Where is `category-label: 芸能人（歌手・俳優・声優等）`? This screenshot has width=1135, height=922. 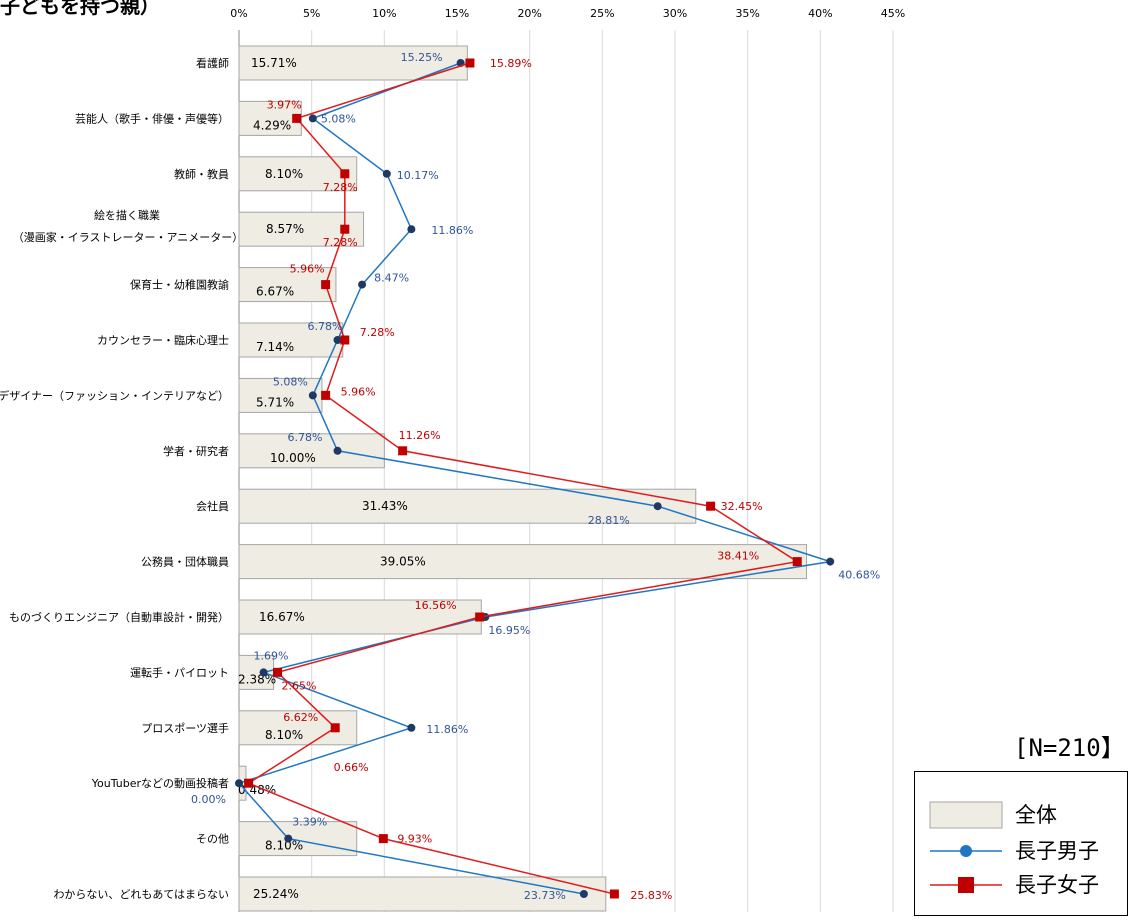
category-label: 芸能人（歌手・俳優・声優等） is located at coordinates (152, 118).